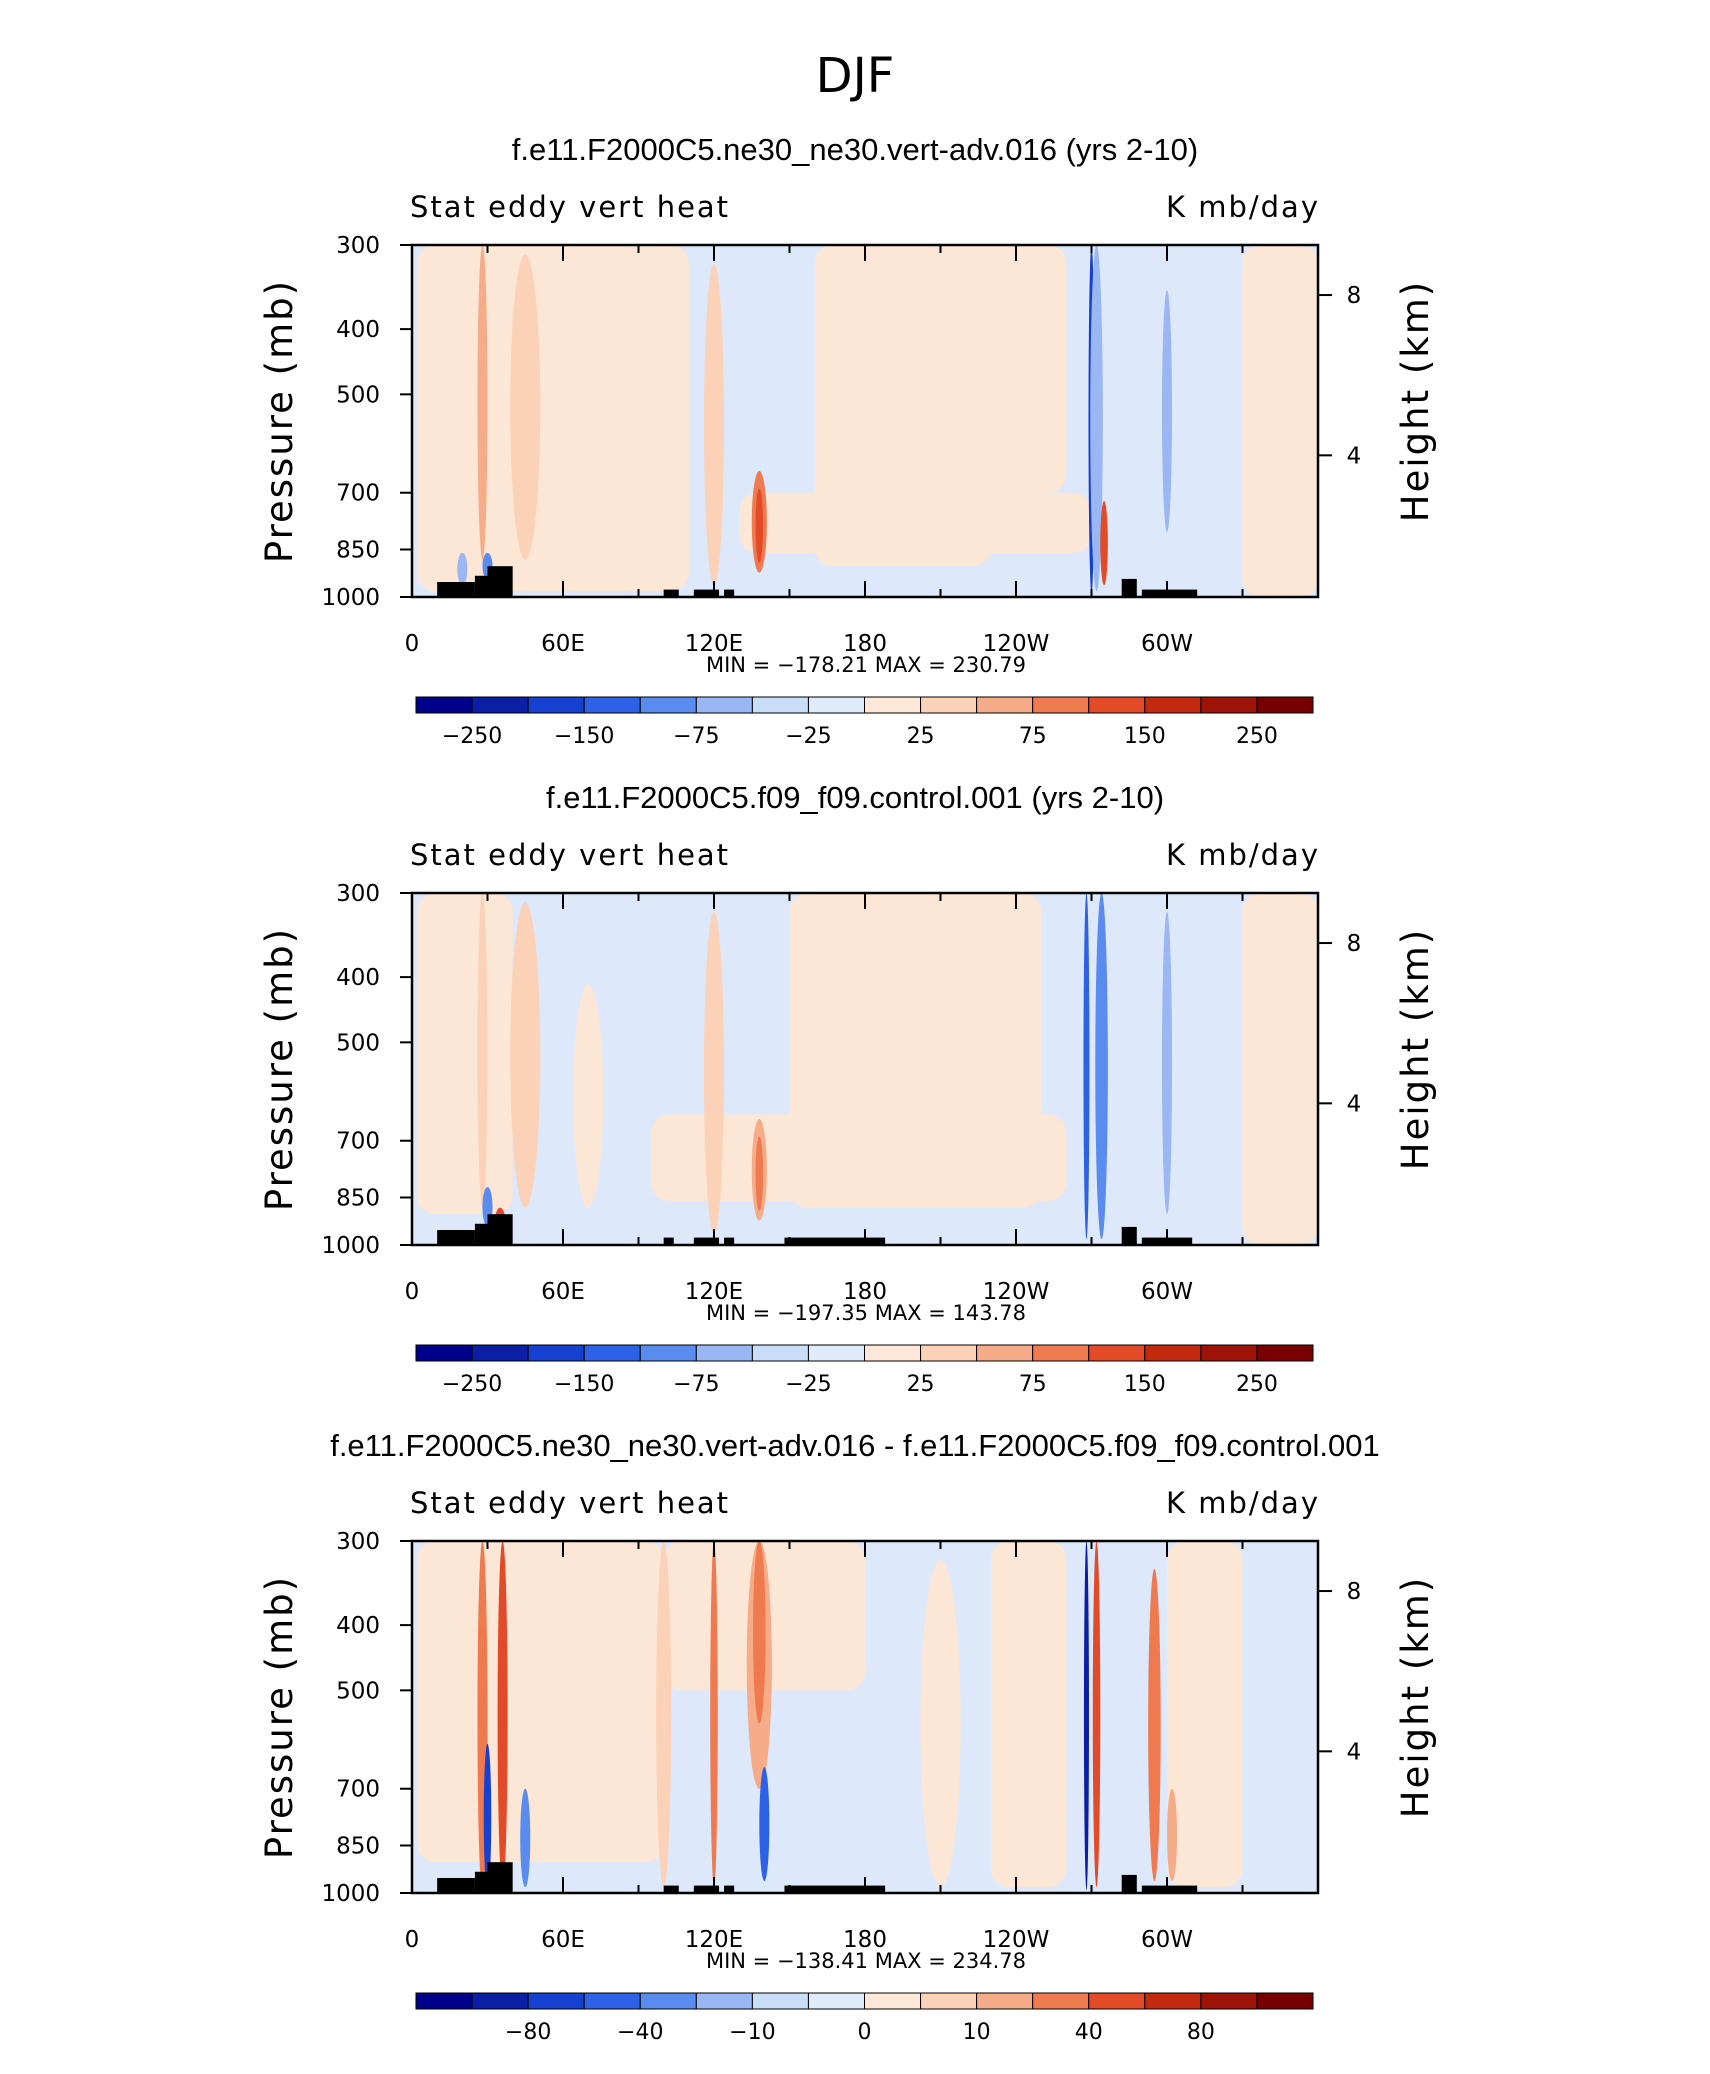 Image resolution: width=1710 pixels, height=2074 pixels. I want to click on y-tick-label: 300, so click(358, 894).